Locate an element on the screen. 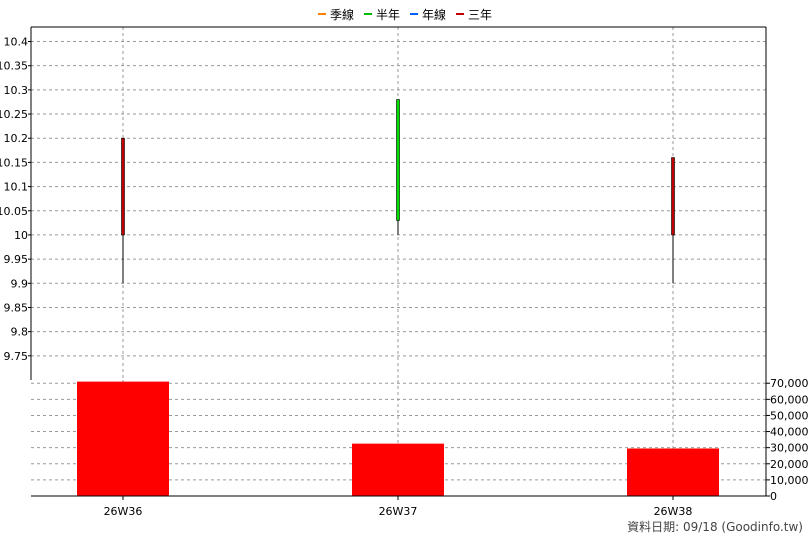 This screenshot has height=540, width=808. x-tick-label: 26W36 is located at coordinates (123, 511).